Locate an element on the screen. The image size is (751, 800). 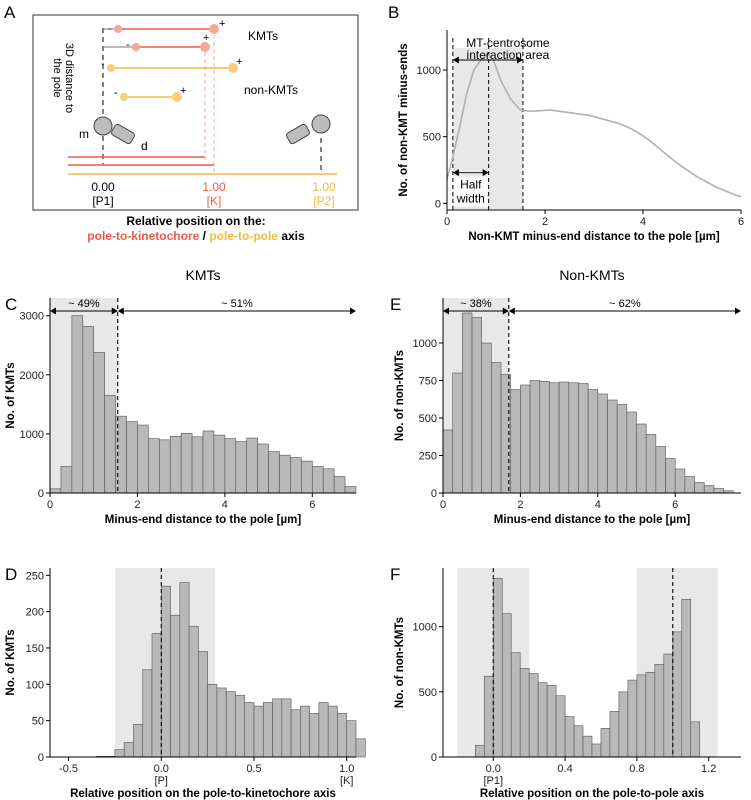
y-tick-label-e-2: 500 is located at coordinates (428, 419).